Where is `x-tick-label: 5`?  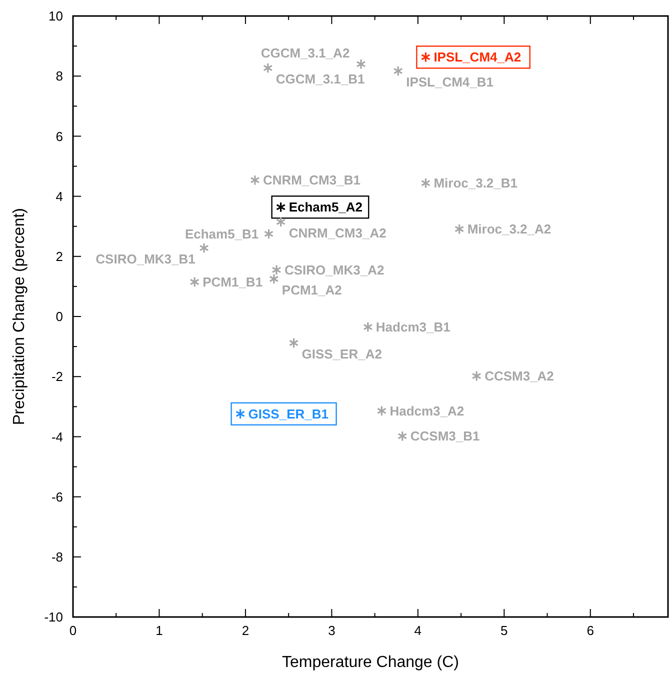 x-tick-label: 5 is located at coordinates (504, 630).